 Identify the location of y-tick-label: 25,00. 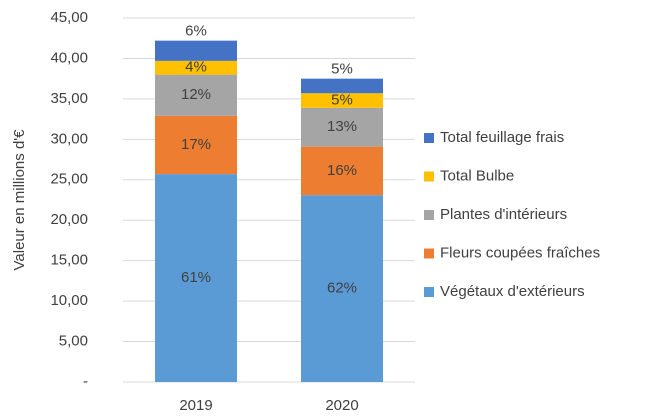
(69, 179).